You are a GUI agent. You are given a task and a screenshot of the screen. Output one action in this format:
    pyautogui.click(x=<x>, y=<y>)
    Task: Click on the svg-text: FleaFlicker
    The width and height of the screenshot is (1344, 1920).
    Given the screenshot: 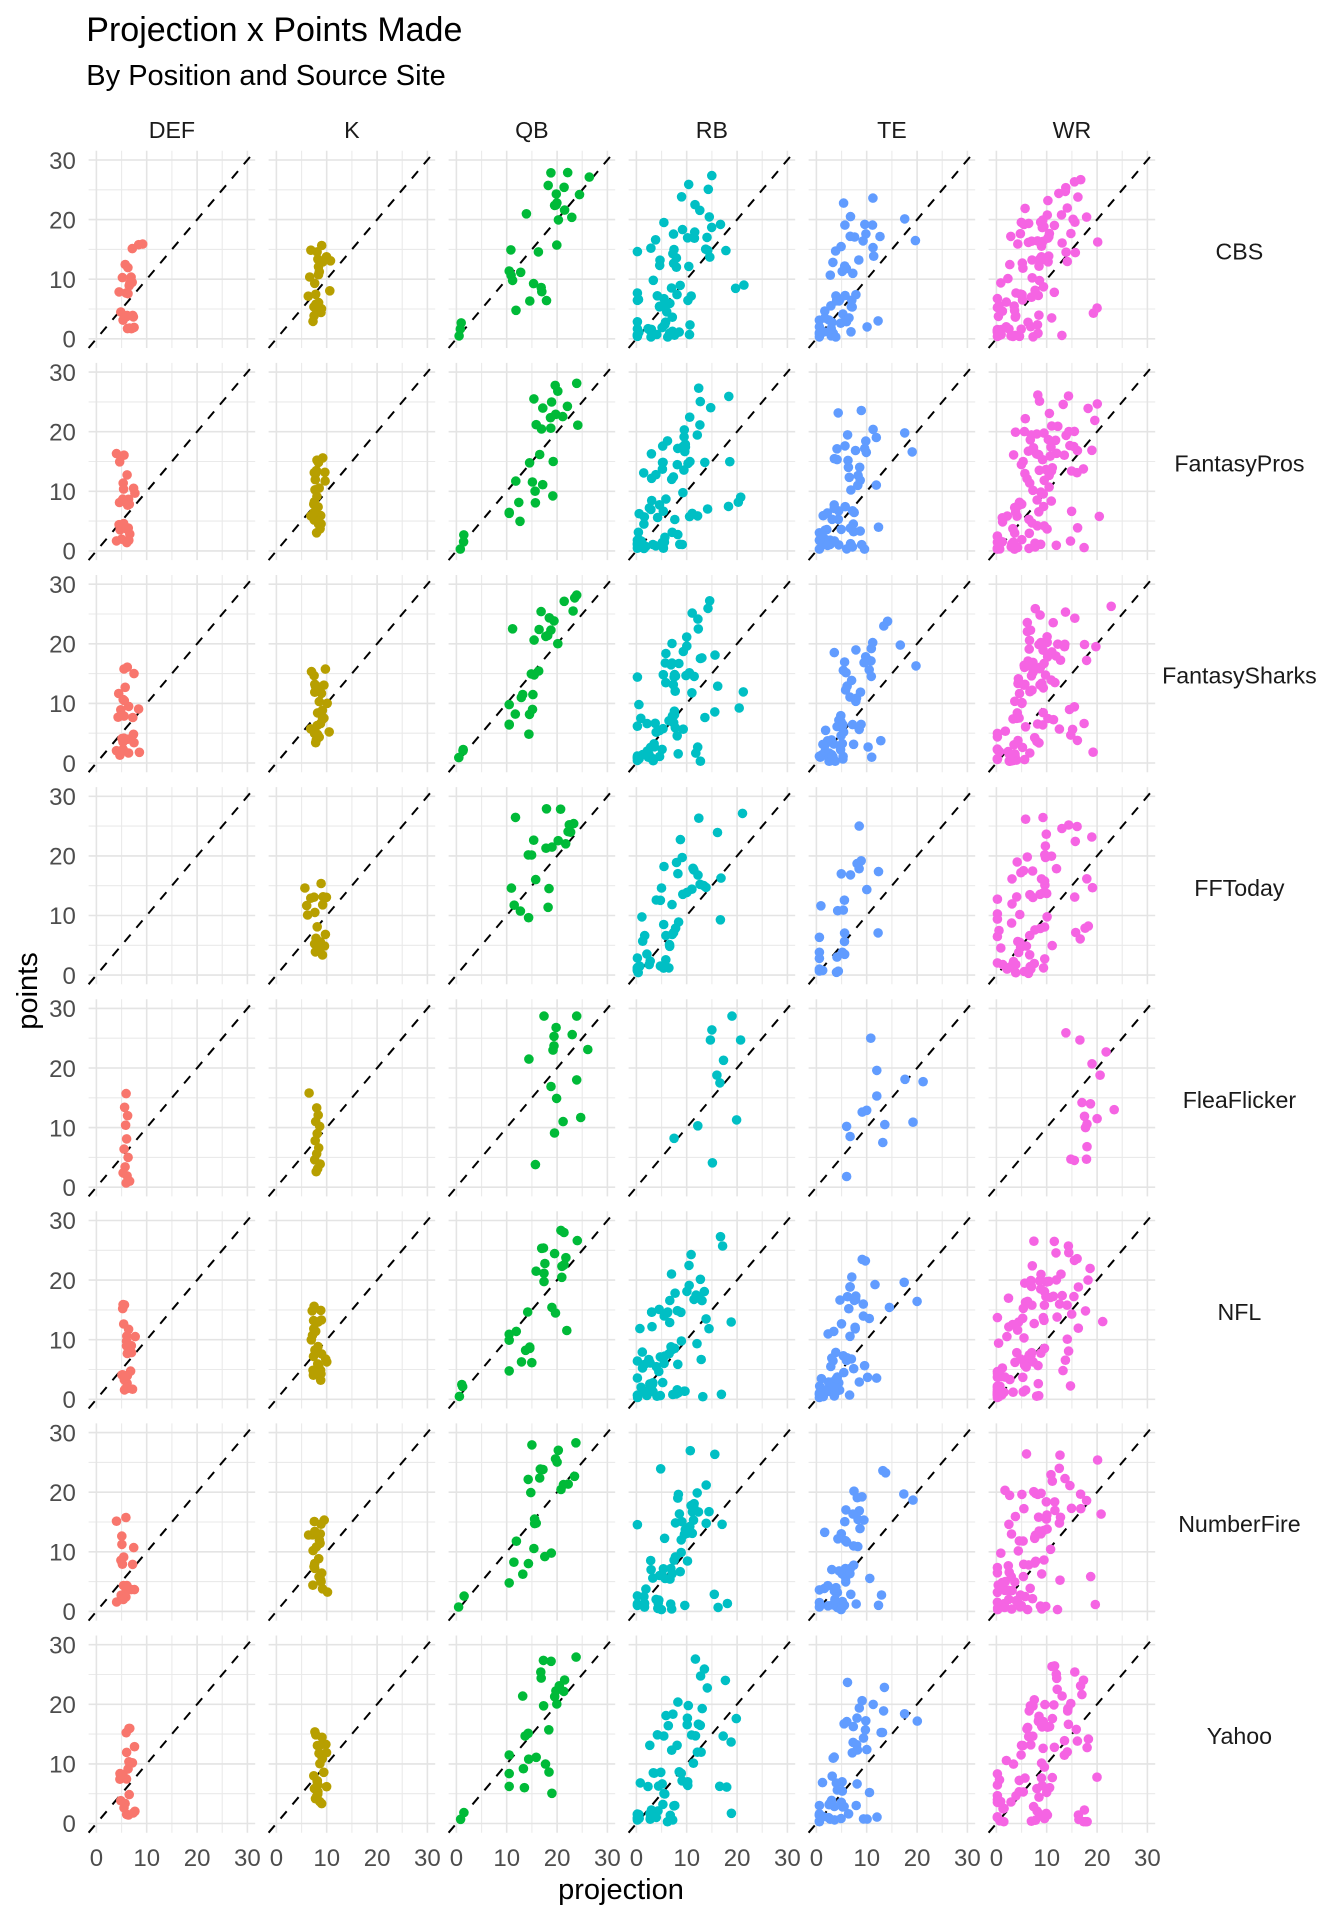 What is the action you would take?
    pyautogui.click(x=1240, y=1100)
    